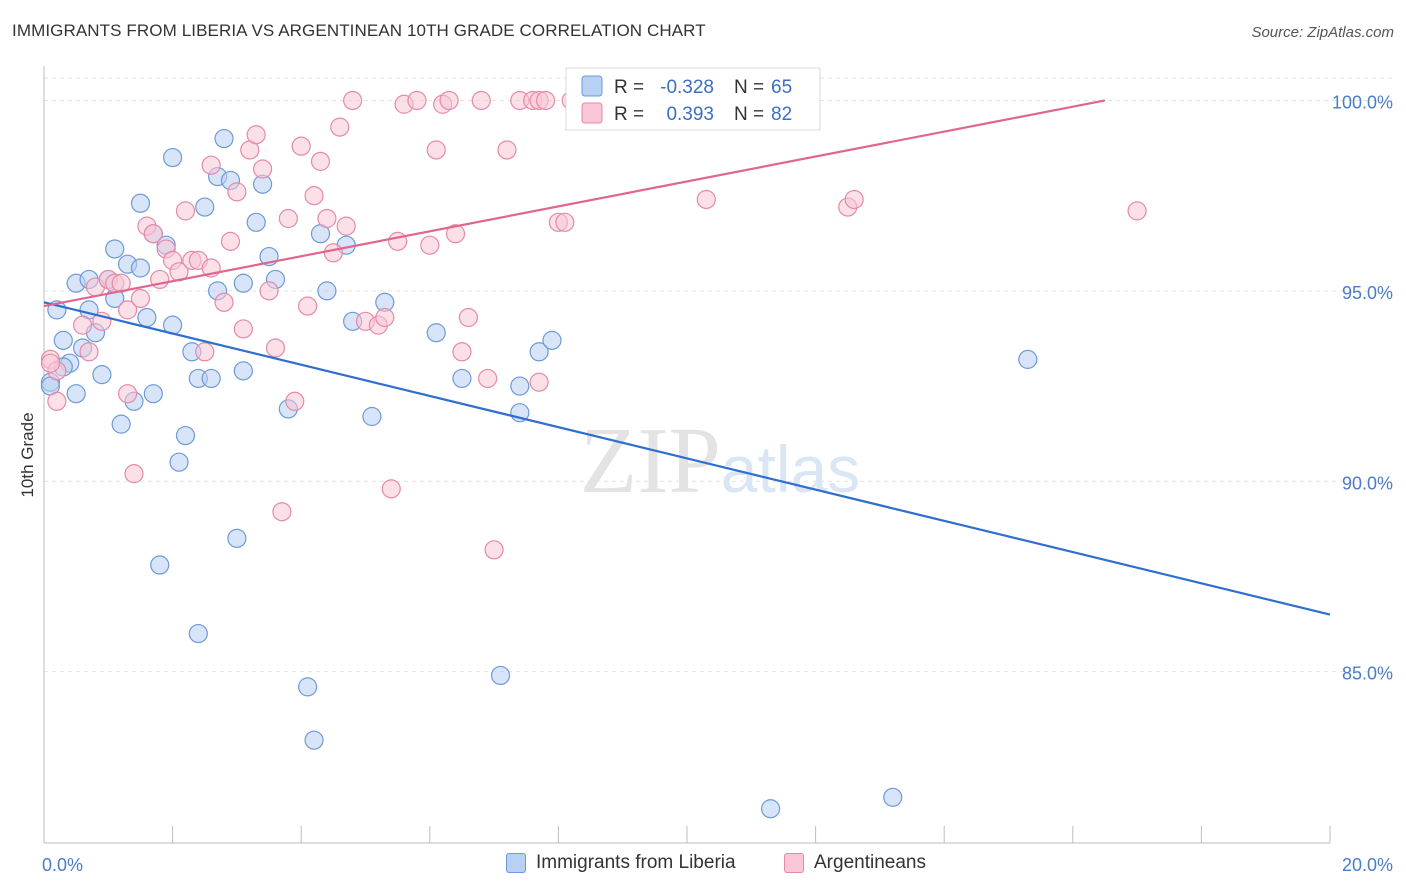 The width and height of the screenshot is (1406, 892). I want to click on watermark: ZIPatlas, so click(720, 461).